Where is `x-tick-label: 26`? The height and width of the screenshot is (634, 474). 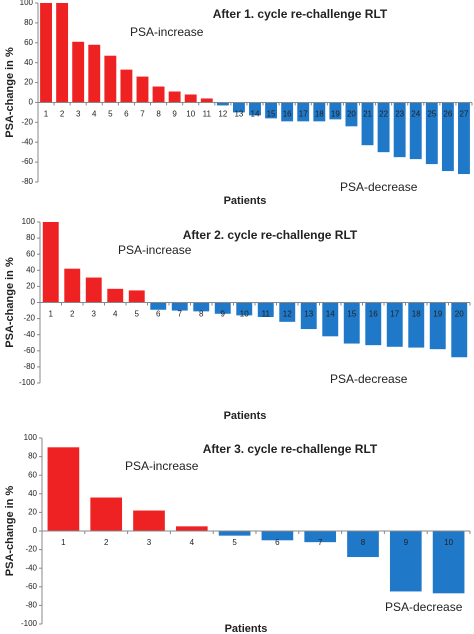
x-tick-label: 26 is located at coordinates (447, 114).